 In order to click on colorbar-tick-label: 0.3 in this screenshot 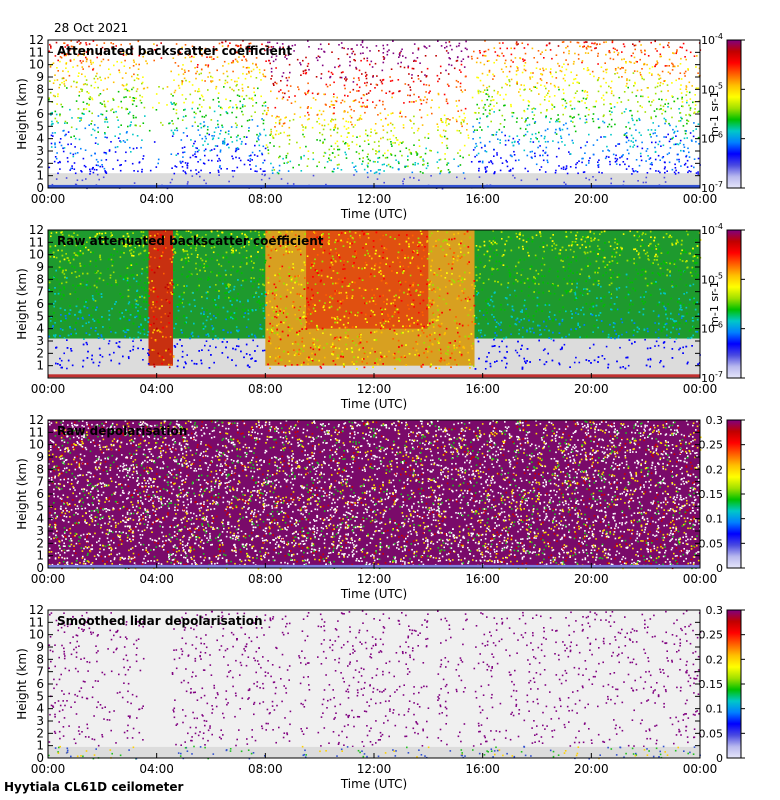, I will do `click(715, 610)`.